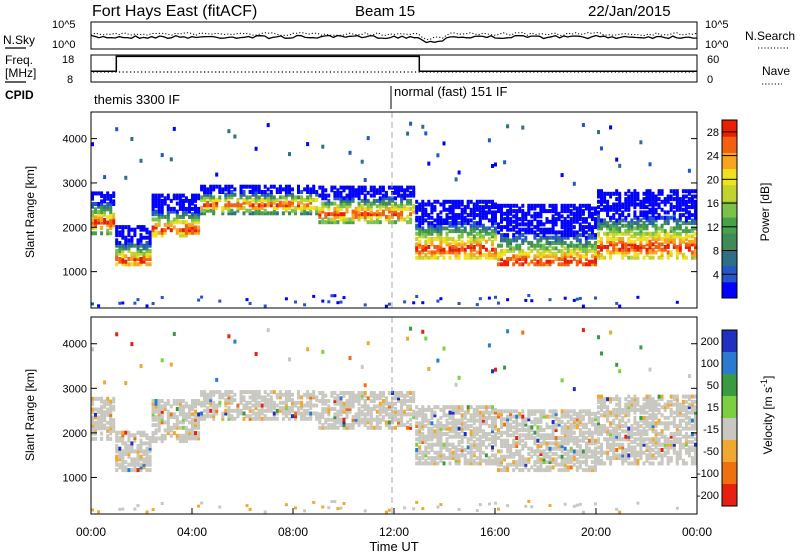  Describe the element at coordinates (710, 80) in the screenshot. I see `nave-tick-low: 0` at that location.